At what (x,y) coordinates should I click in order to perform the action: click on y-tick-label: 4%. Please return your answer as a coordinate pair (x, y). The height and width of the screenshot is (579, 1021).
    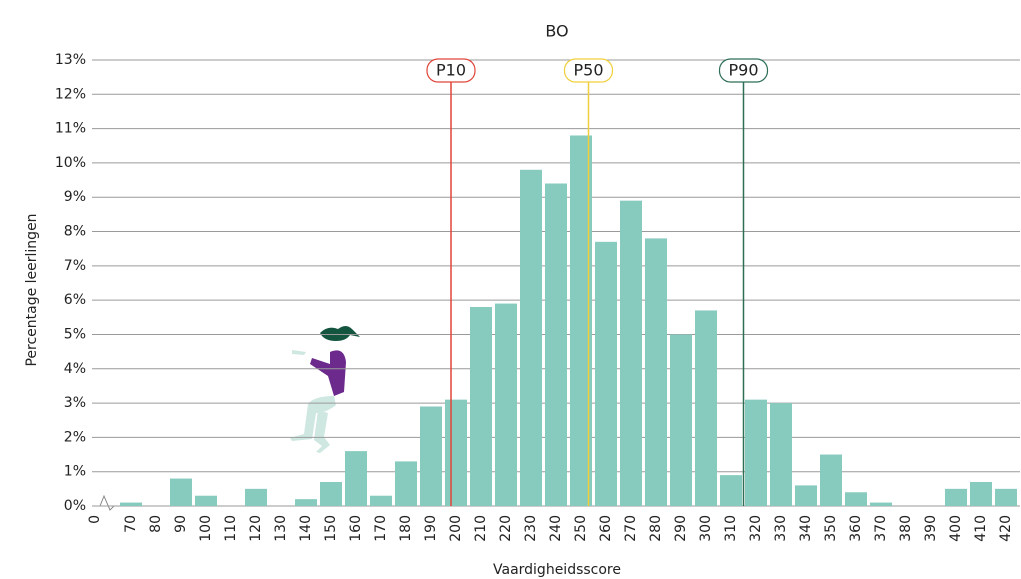
    Looking at the image, I should click on (75, 369).